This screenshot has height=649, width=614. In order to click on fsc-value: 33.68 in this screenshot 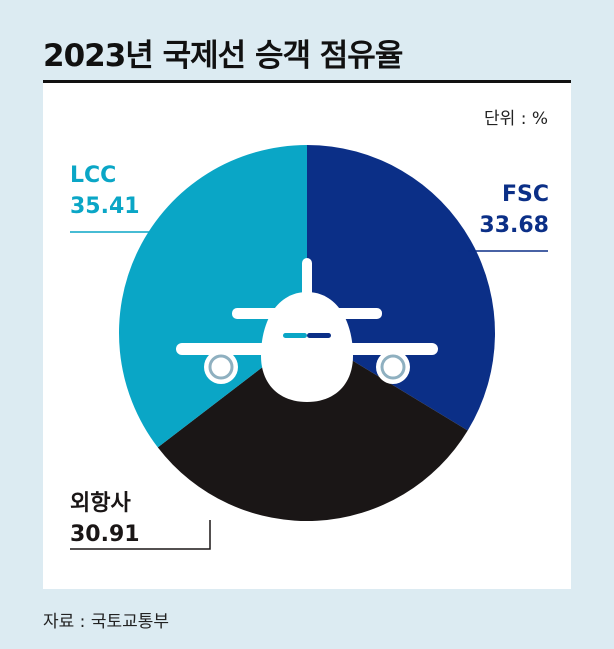, I will do `click(514, 225)`.